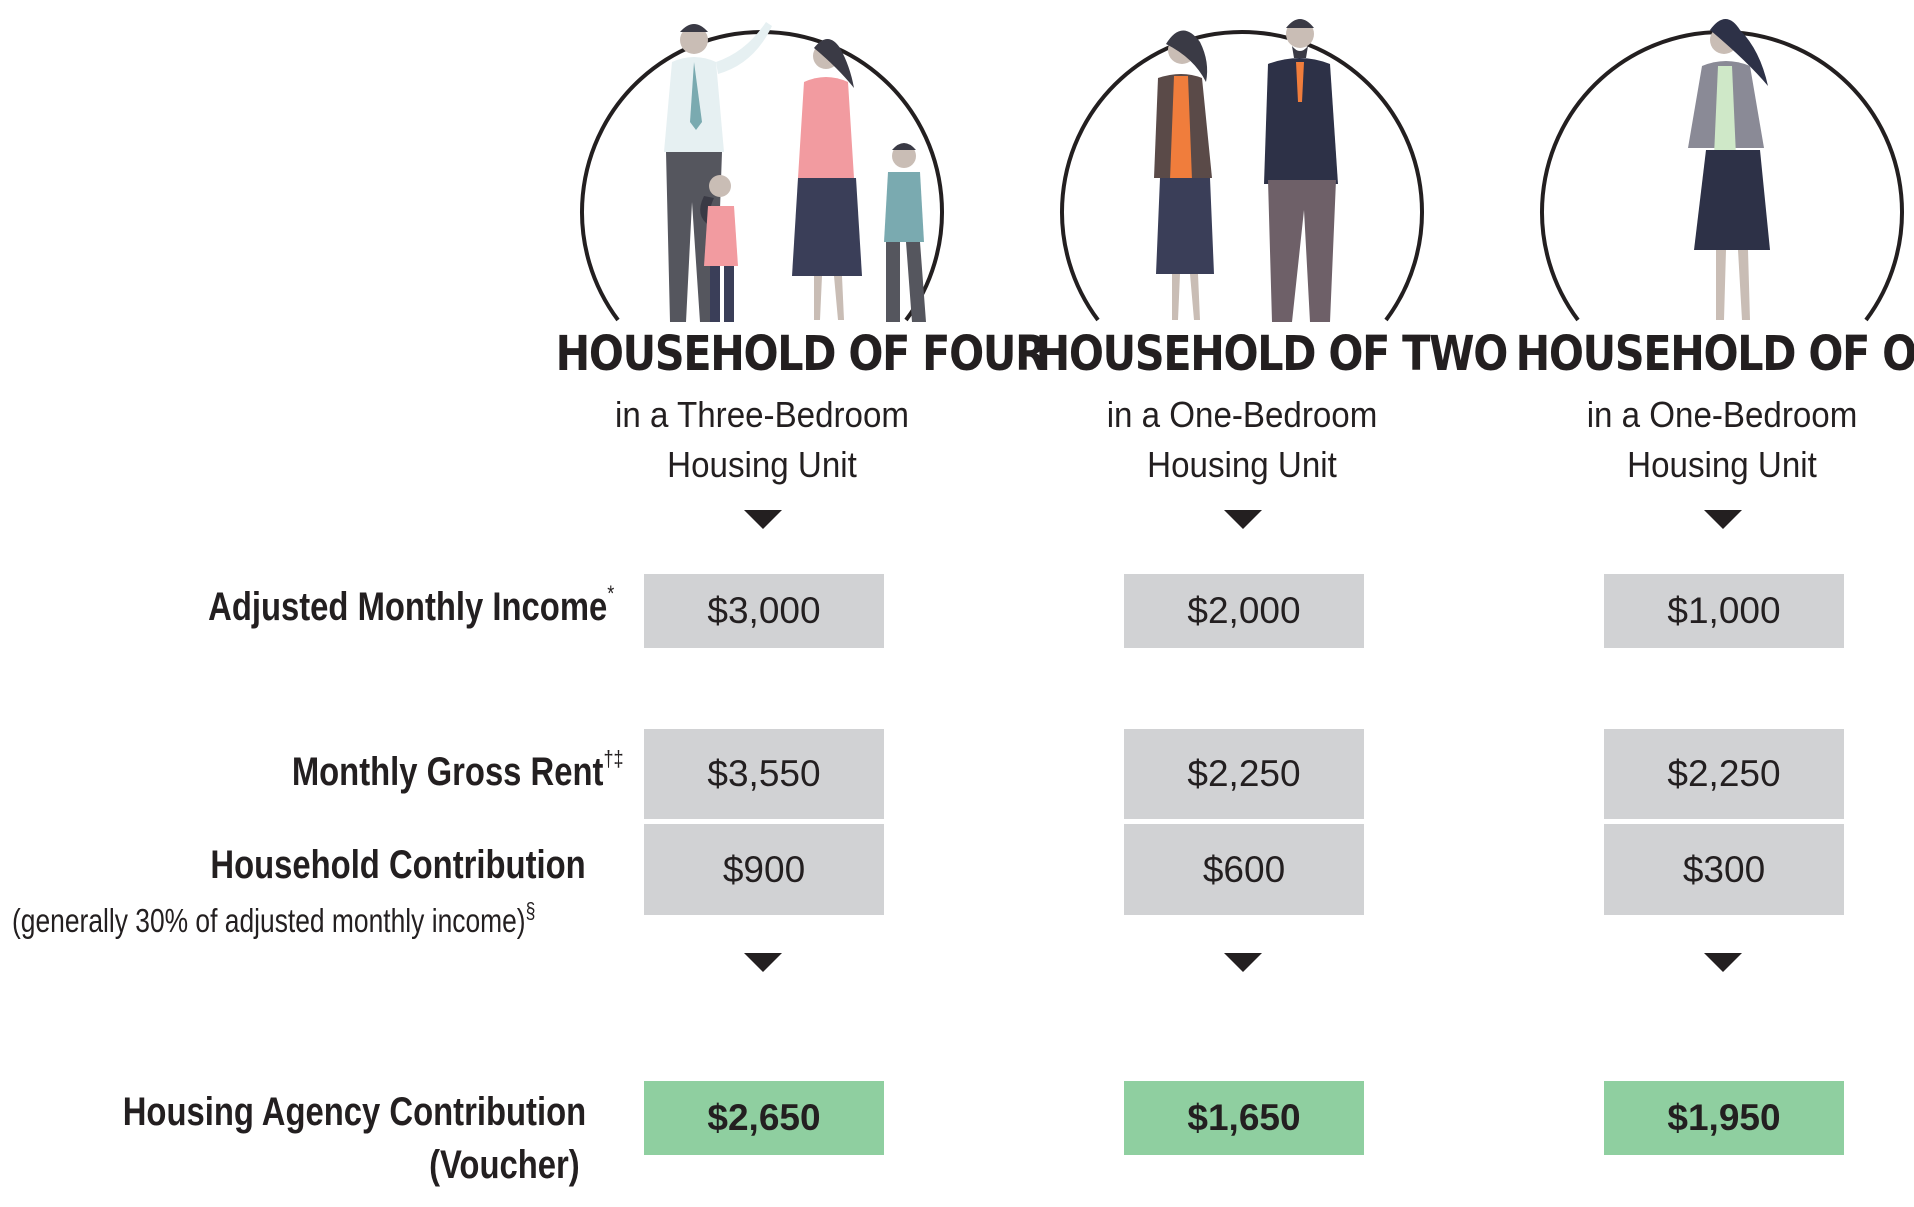 This screenshot has width=1914, height=1207. Describe the element at coordinates (1244, 611) in the screenshot. I see `adjusted-income-value: $2,000` at that location.